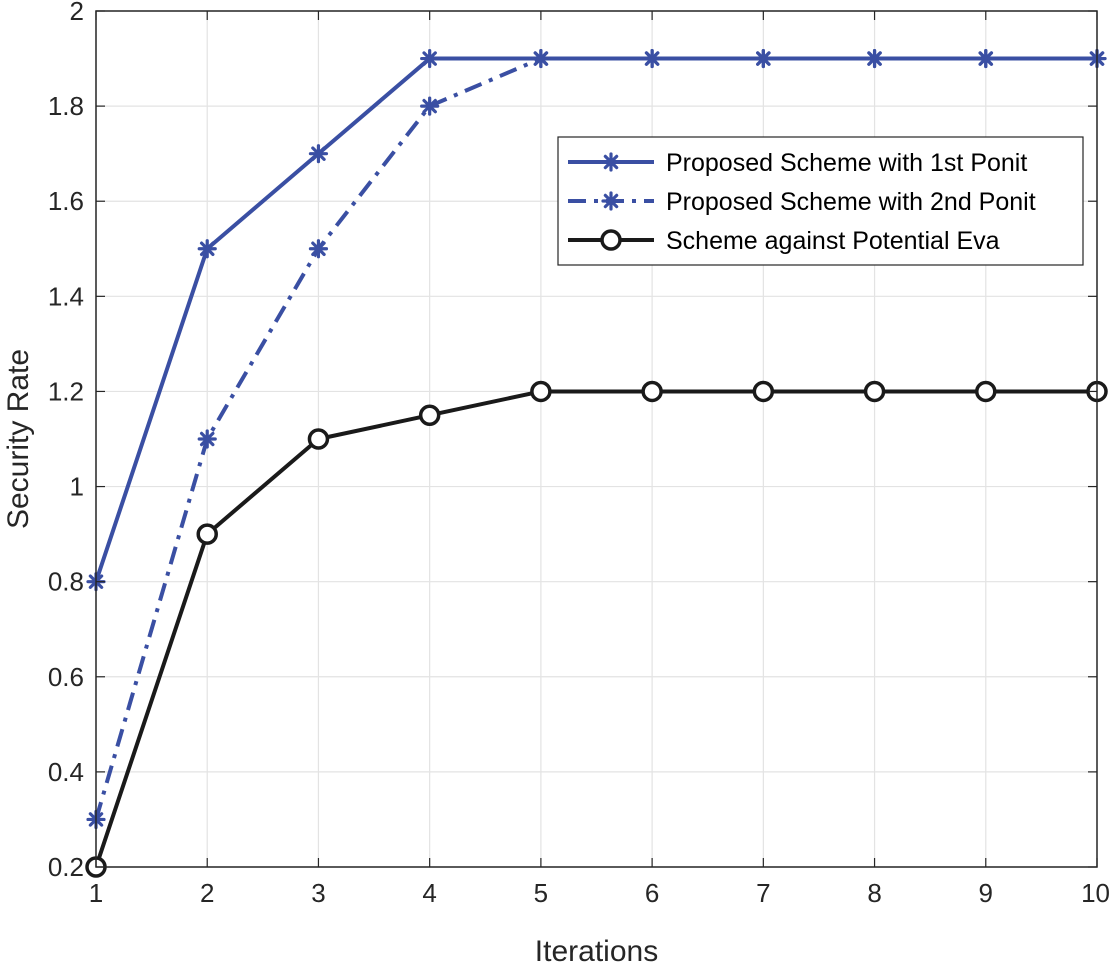 The width and height of the screenshot is (1112, 966). What do you see at coordinates (66, 677) in the screenshot?
I see `y-tick-label: 0.6` at bounding box center [66, 677].